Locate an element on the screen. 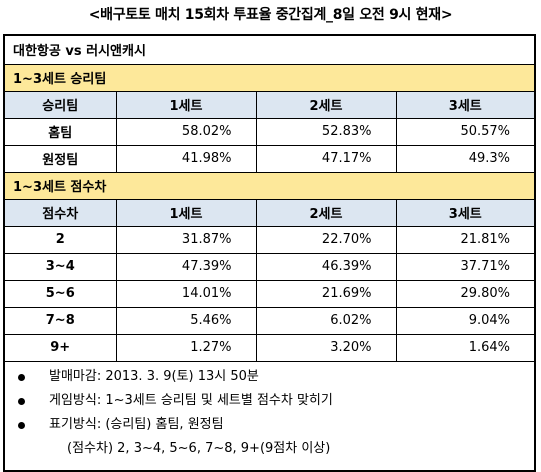 The width and height of the screenshot is (541, 472). table-cell: 9.04% is located at coordinates (465, 320).